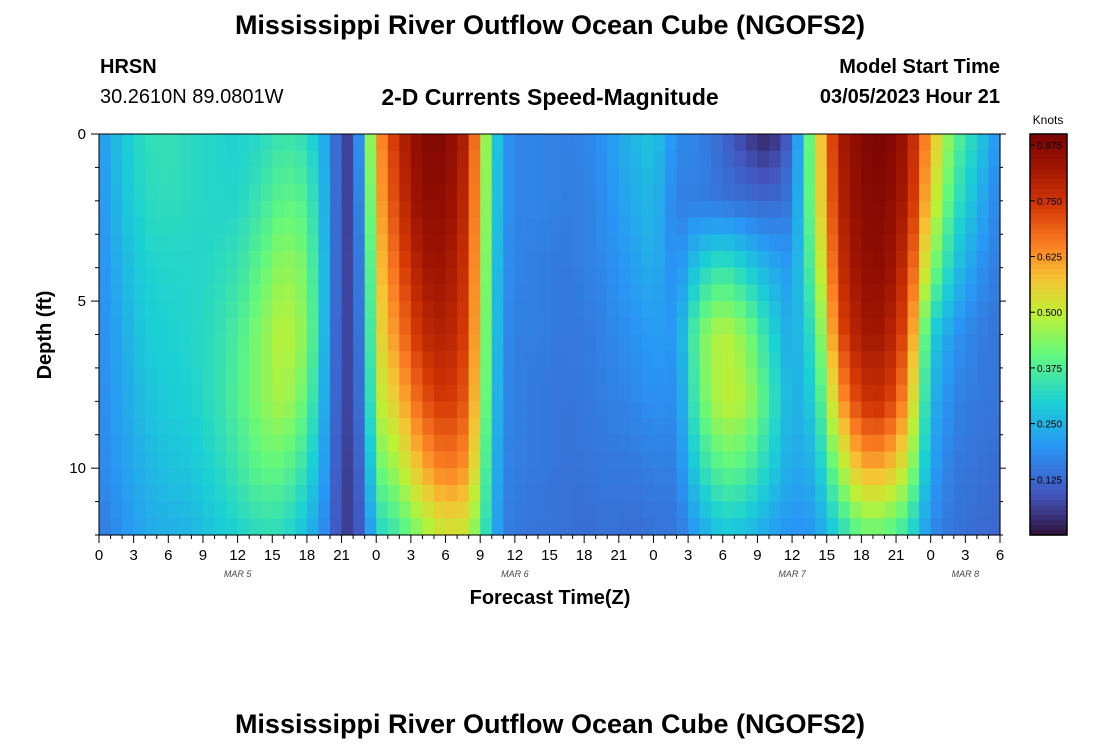  Describe the element at coordinates (1049, 258) in the screenshot. I see `colorbar-tick-label: 0.625` at that location.